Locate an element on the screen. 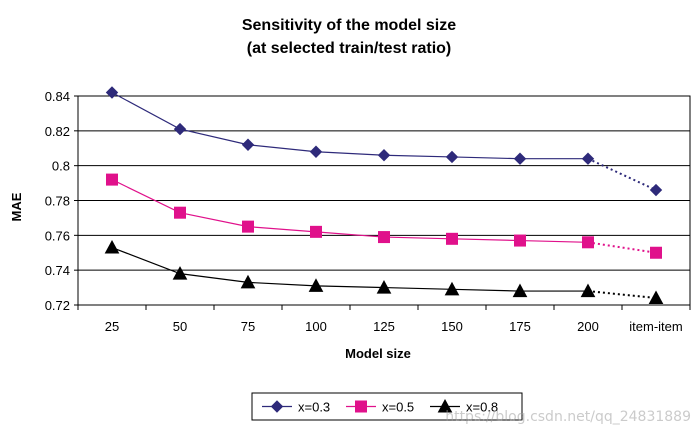 The image size is (699, 436). chart-subtitle: (at selected train/test ratio) is located at coordinates (349, 48).